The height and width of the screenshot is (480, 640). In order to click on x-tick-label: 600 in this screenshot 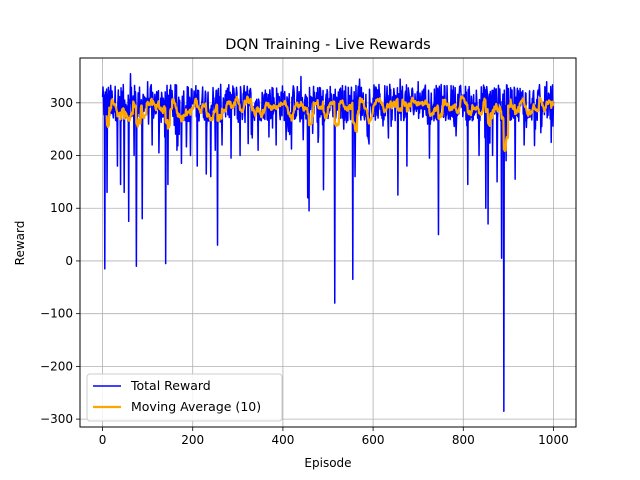, I will do `click(373, 440)`.